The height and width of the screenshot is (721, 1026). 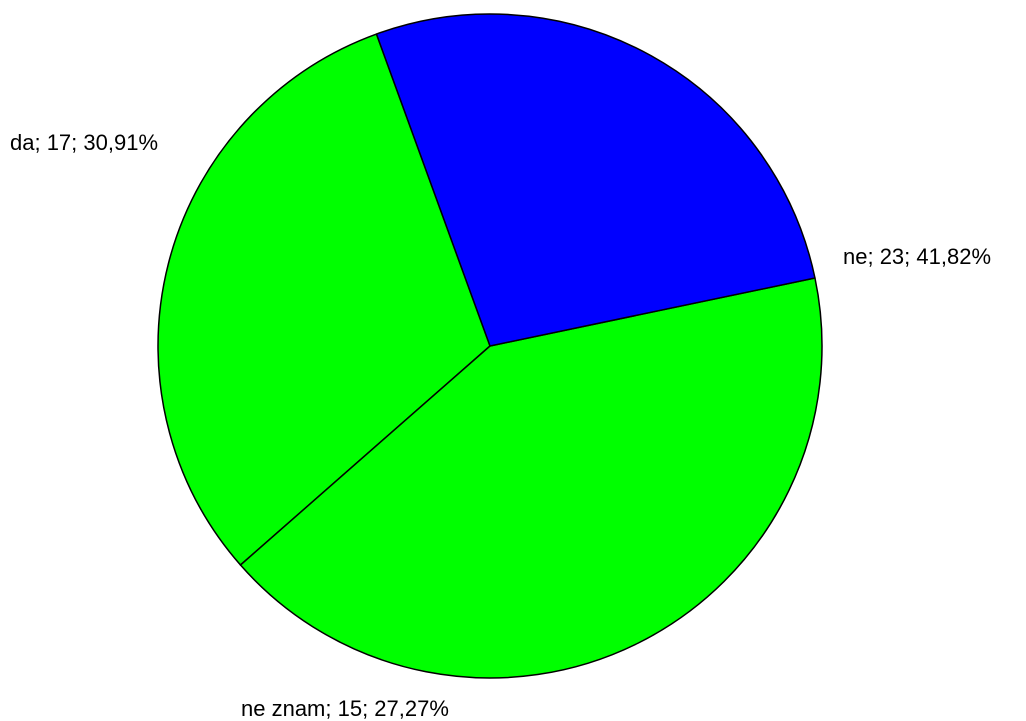 I want to click on slice-label-da: da; 17; 30,91%, so click(x=84, y=142).